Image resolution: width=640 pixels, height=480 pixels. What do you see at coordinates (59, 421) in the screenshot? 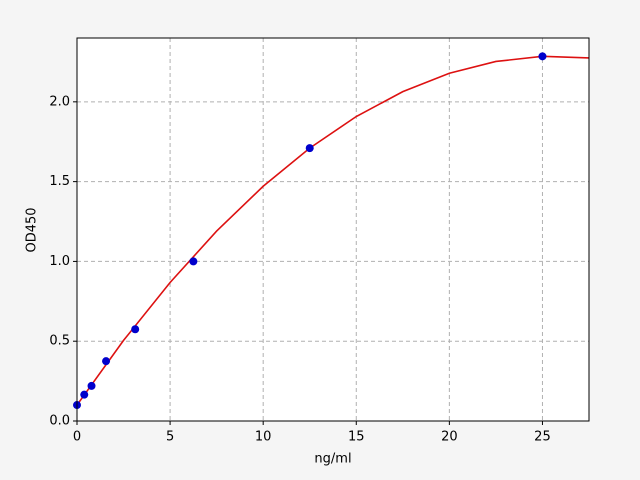
I see `y-tick-label: 0.0` at bounding box center [59, 421].